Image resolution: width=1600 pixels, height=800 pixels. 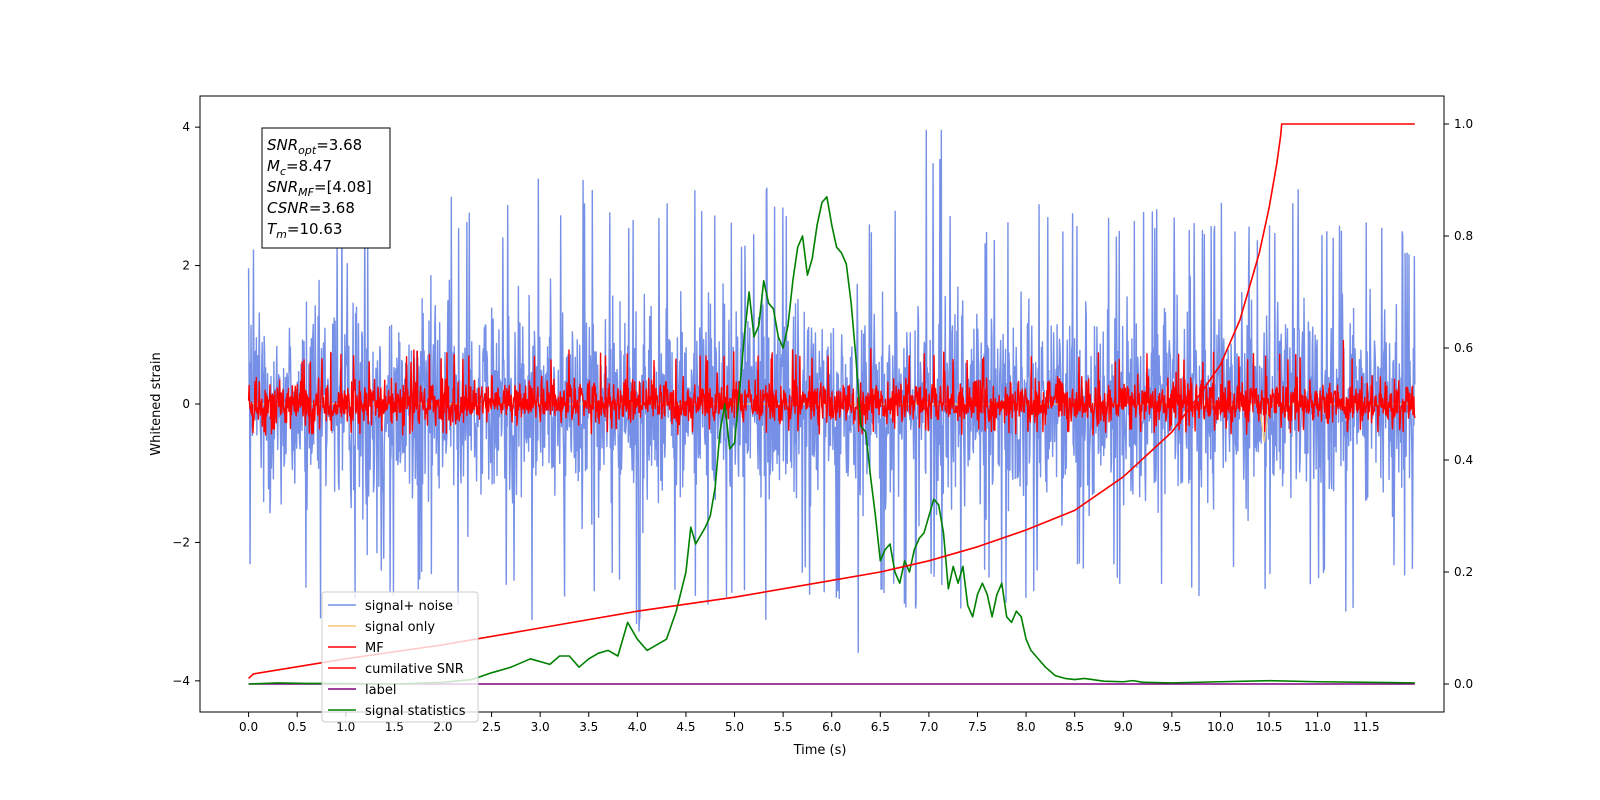 What do you see at coordinates (156, 403) in the screenshot?
I see `y-axis-label: Whitened strain` at bounding box center [156, 403].